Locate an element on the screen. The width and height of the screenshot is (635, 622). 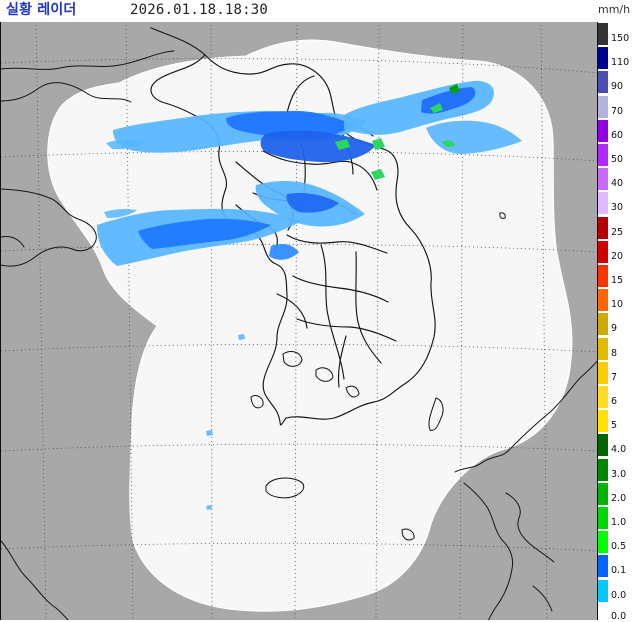
legend-item: 7 is located at coordinates (616, 372).